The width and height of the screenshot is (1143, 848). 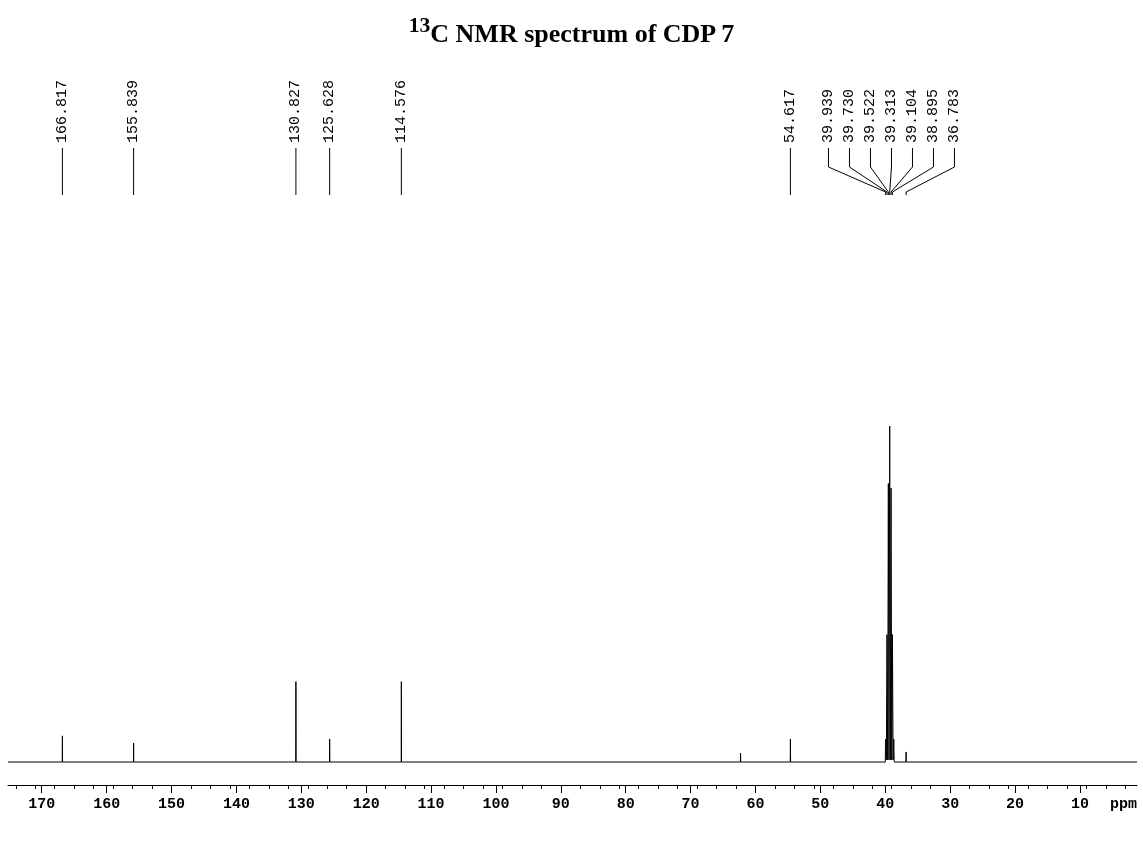 What do you see at coordinates (912, 115) in the screenshot?
I see `annotation: 39.104` at bounding box center [912, 115].